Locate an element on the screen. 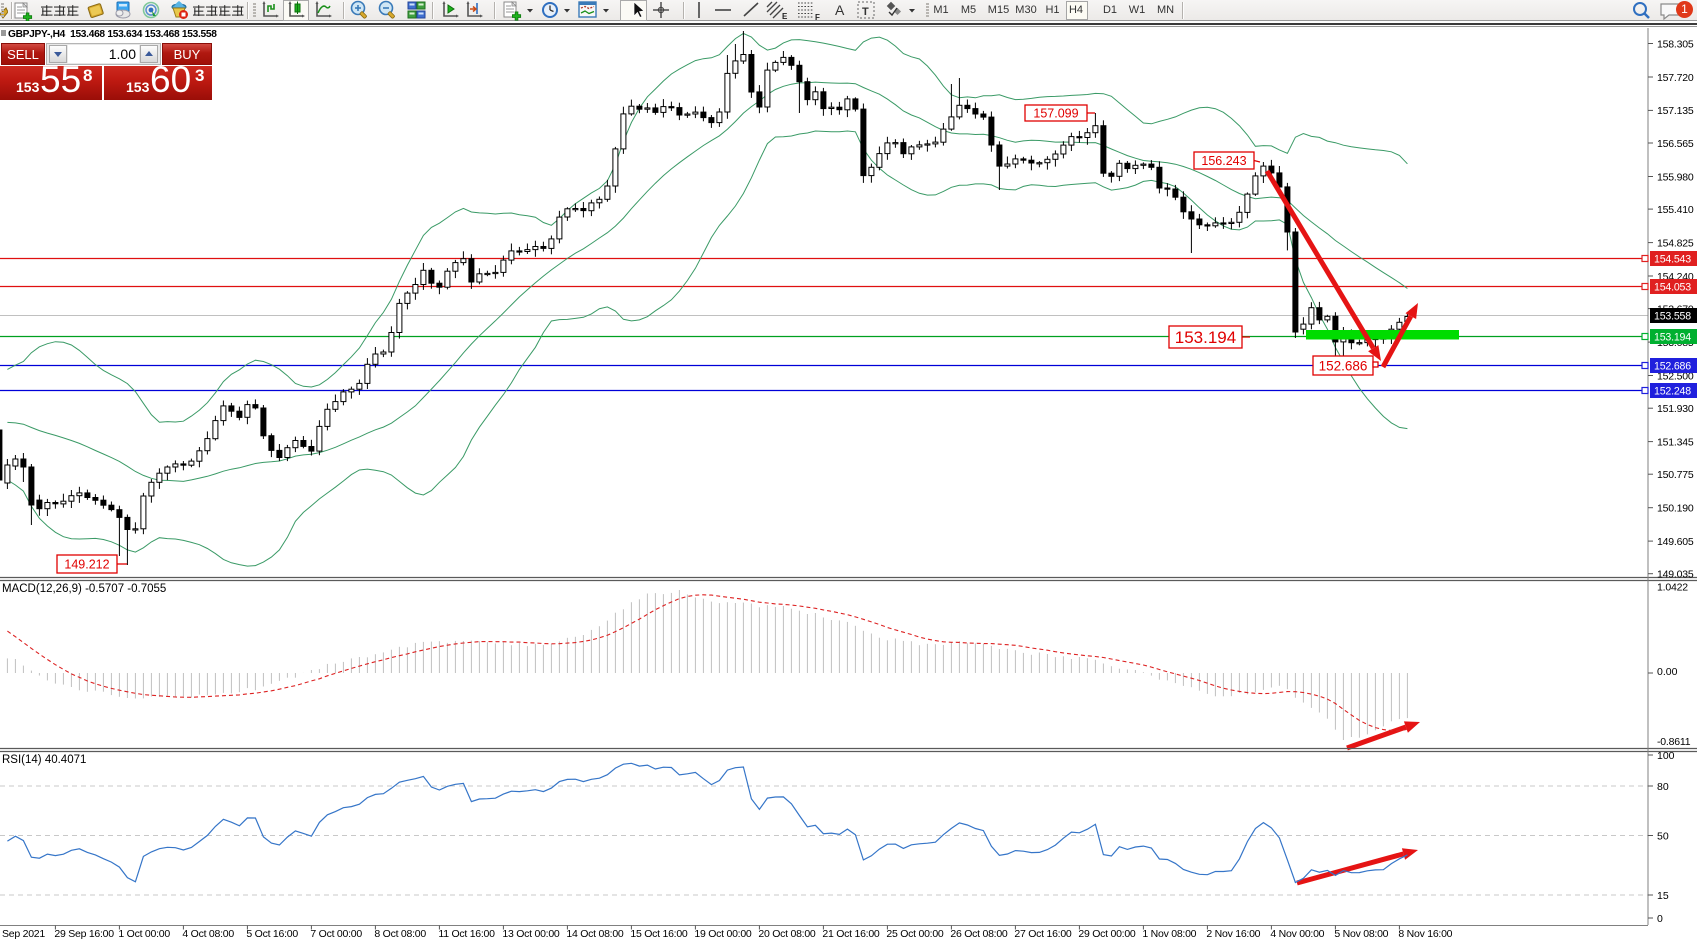 The image size is (1697, 942). svg-text: 157.720 is located at coordinates (1675, 78).